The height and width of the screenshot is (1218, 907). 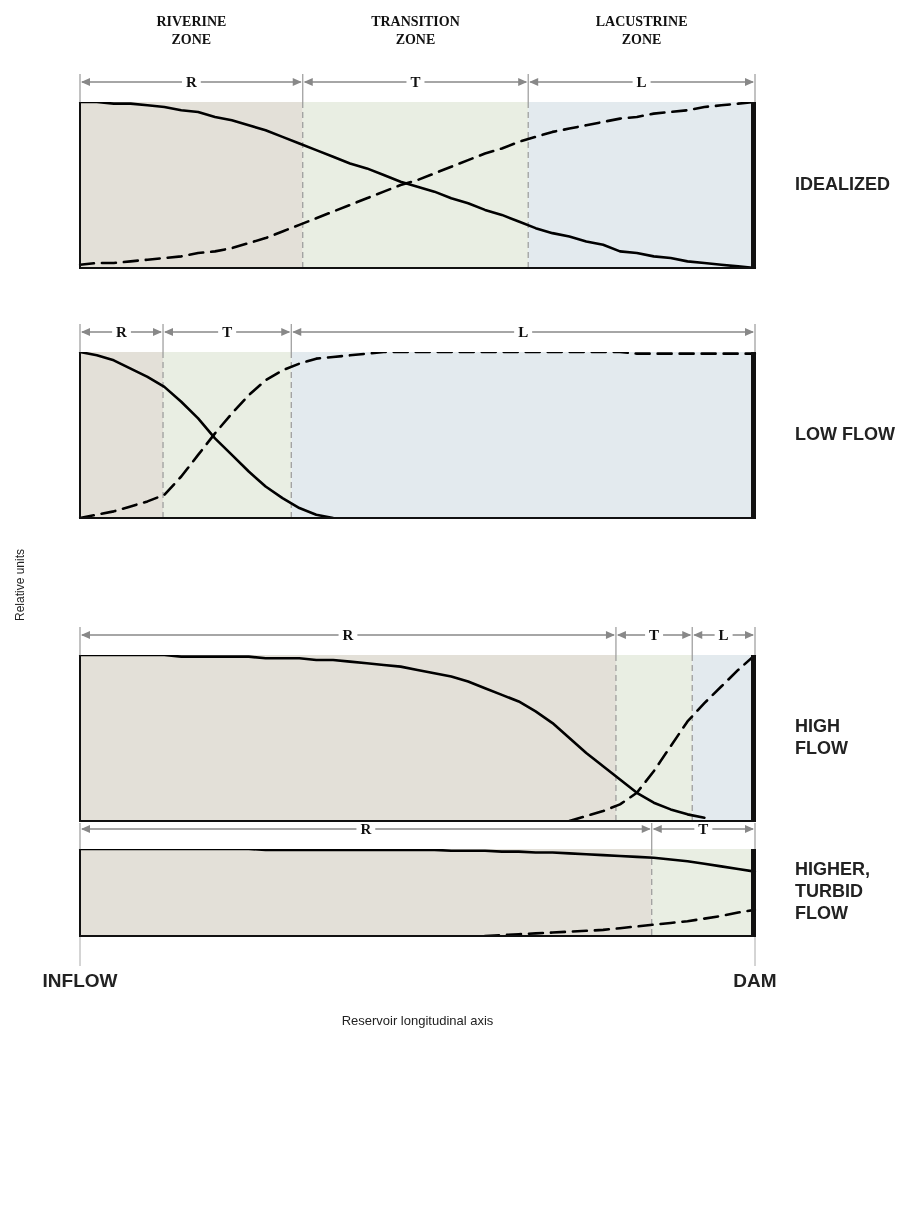 I want to click on x-tick-label: INFLOW, so click(x=80, y=980).